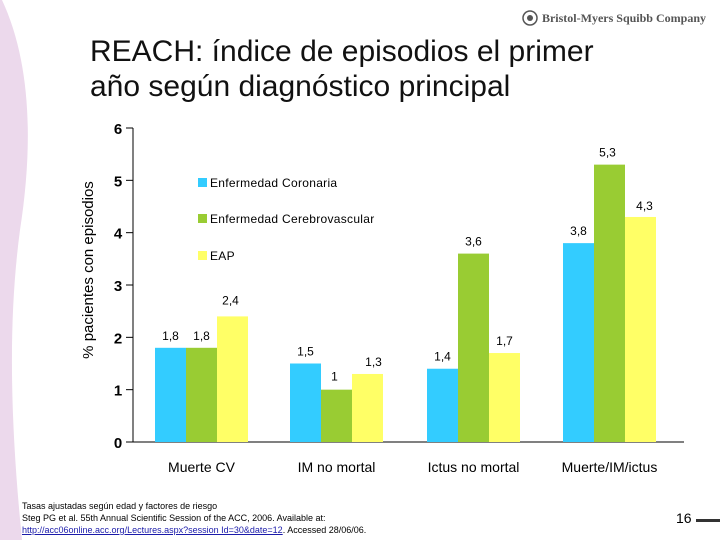 Image resolution: width=720 pixels, height=540 pixels. What do you see at coordinates (118, 391) in the screenshot?
I see `y-tick-label: 1` at bounding box center [118, 391].